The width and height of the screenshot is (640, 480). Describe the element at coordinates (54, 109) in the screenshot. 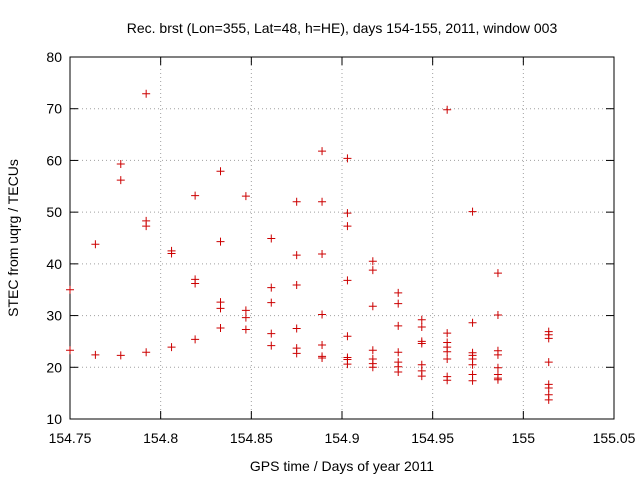

I see `y-tick-label: 70` at that location.